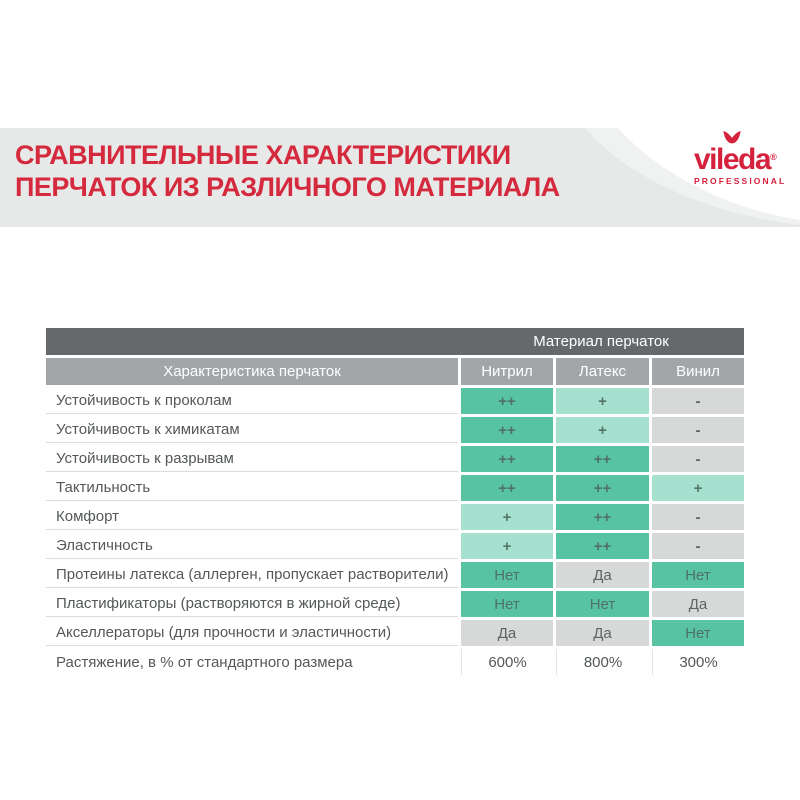 The image size is (800, 800). What do you see at coordinates (287, 187) in the screenshot?
I see `page-title-line2: ПЕРЧАТОК ИЗ РАЗЛИЧНОГО МАТЕРИАЛА` at bounding box center [287, 187].